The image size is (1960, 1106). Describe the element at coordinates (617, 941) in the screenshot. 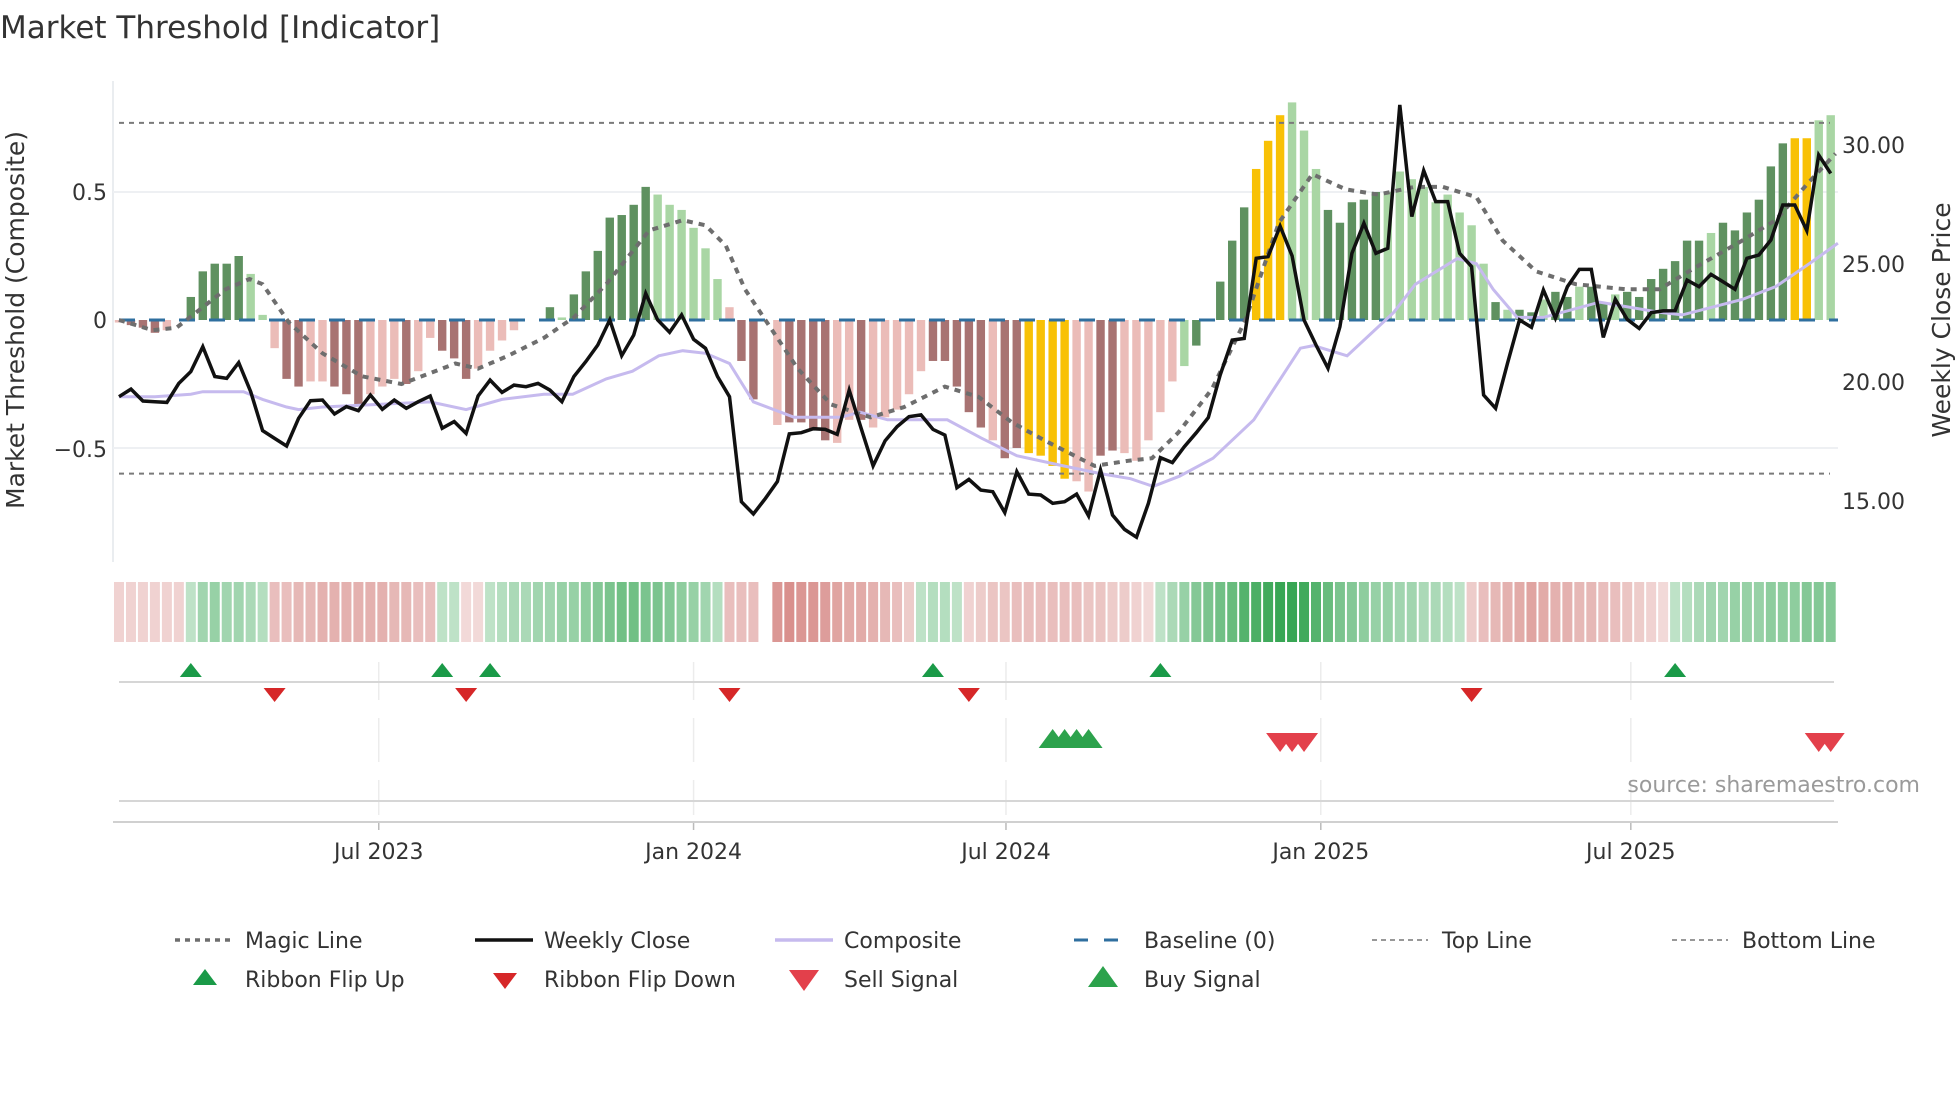

I see `legend-label: Weekly Close` at that location.